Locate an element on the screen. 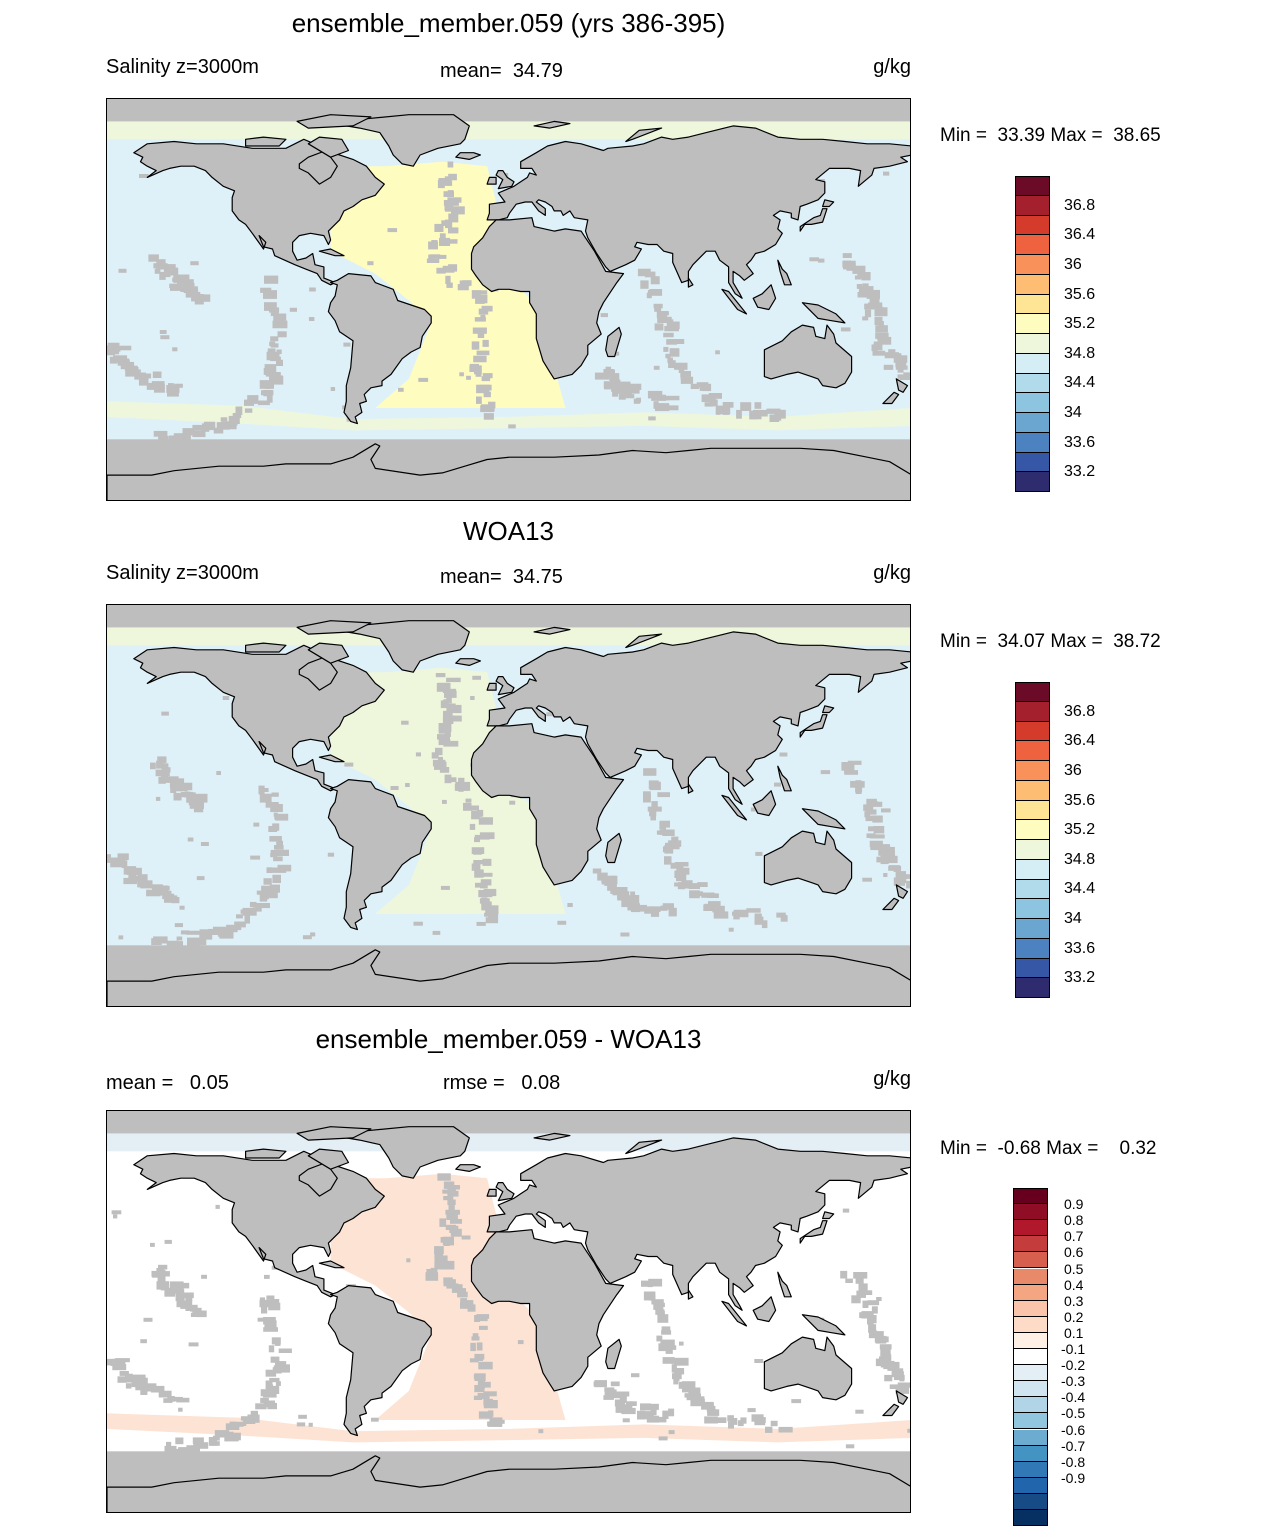 This screenshot has width=1285, height=1526. colorbar-tick-label: -0.7 is located at coordinates (1073, 1445).